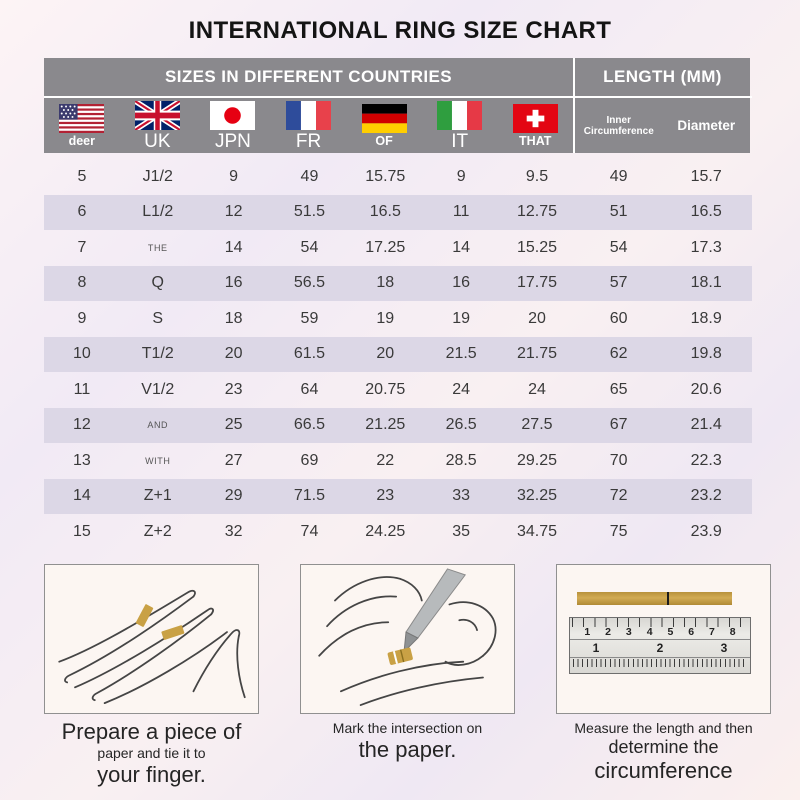 The image size is (800, 800). Describe the element at coordinates (398, 319) in the screenshot. I see `table-row: 9 S 18 59 19 19 20 60 18.9` at that location.